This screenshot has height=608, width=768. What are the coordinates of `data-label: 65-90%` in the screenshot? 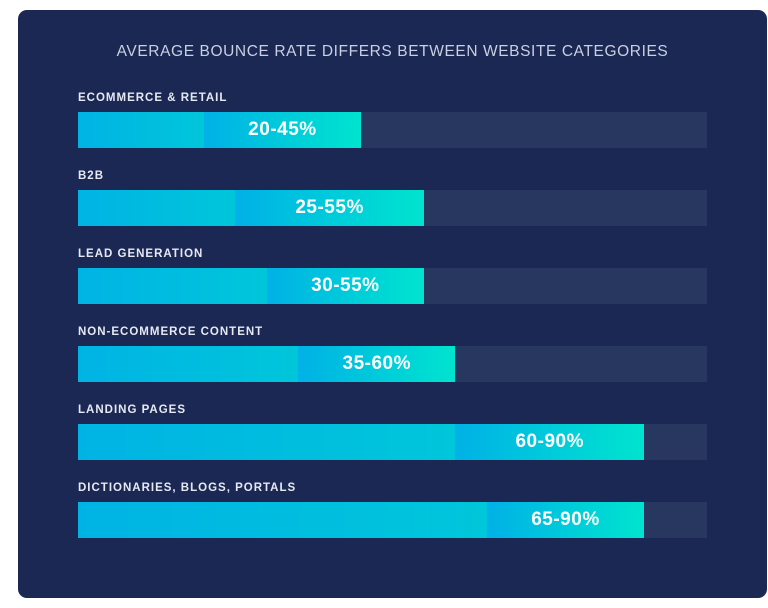 It's located at (565, 519).